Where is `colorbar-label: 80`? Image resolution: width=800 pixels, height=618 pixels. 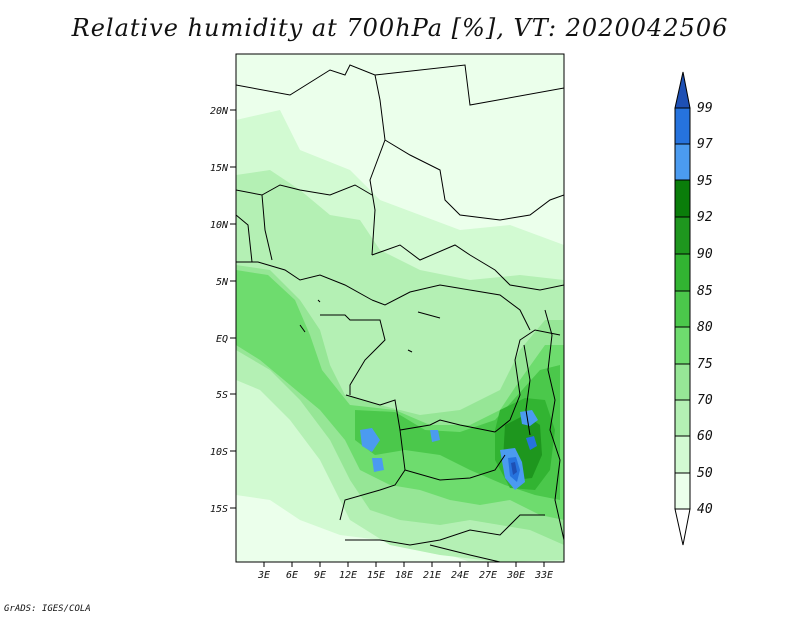
colorbar-label: 80 is located at coordinates (705, 327).